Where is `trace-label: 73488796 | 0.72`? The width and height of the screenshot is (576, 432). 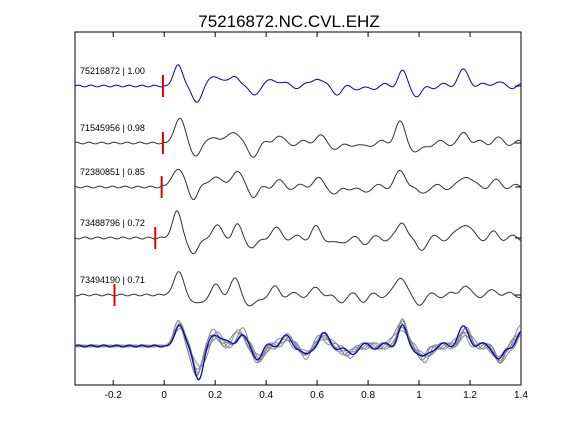
trace-label: 73488796 | 0.72 is located at coordinates (112, 223).